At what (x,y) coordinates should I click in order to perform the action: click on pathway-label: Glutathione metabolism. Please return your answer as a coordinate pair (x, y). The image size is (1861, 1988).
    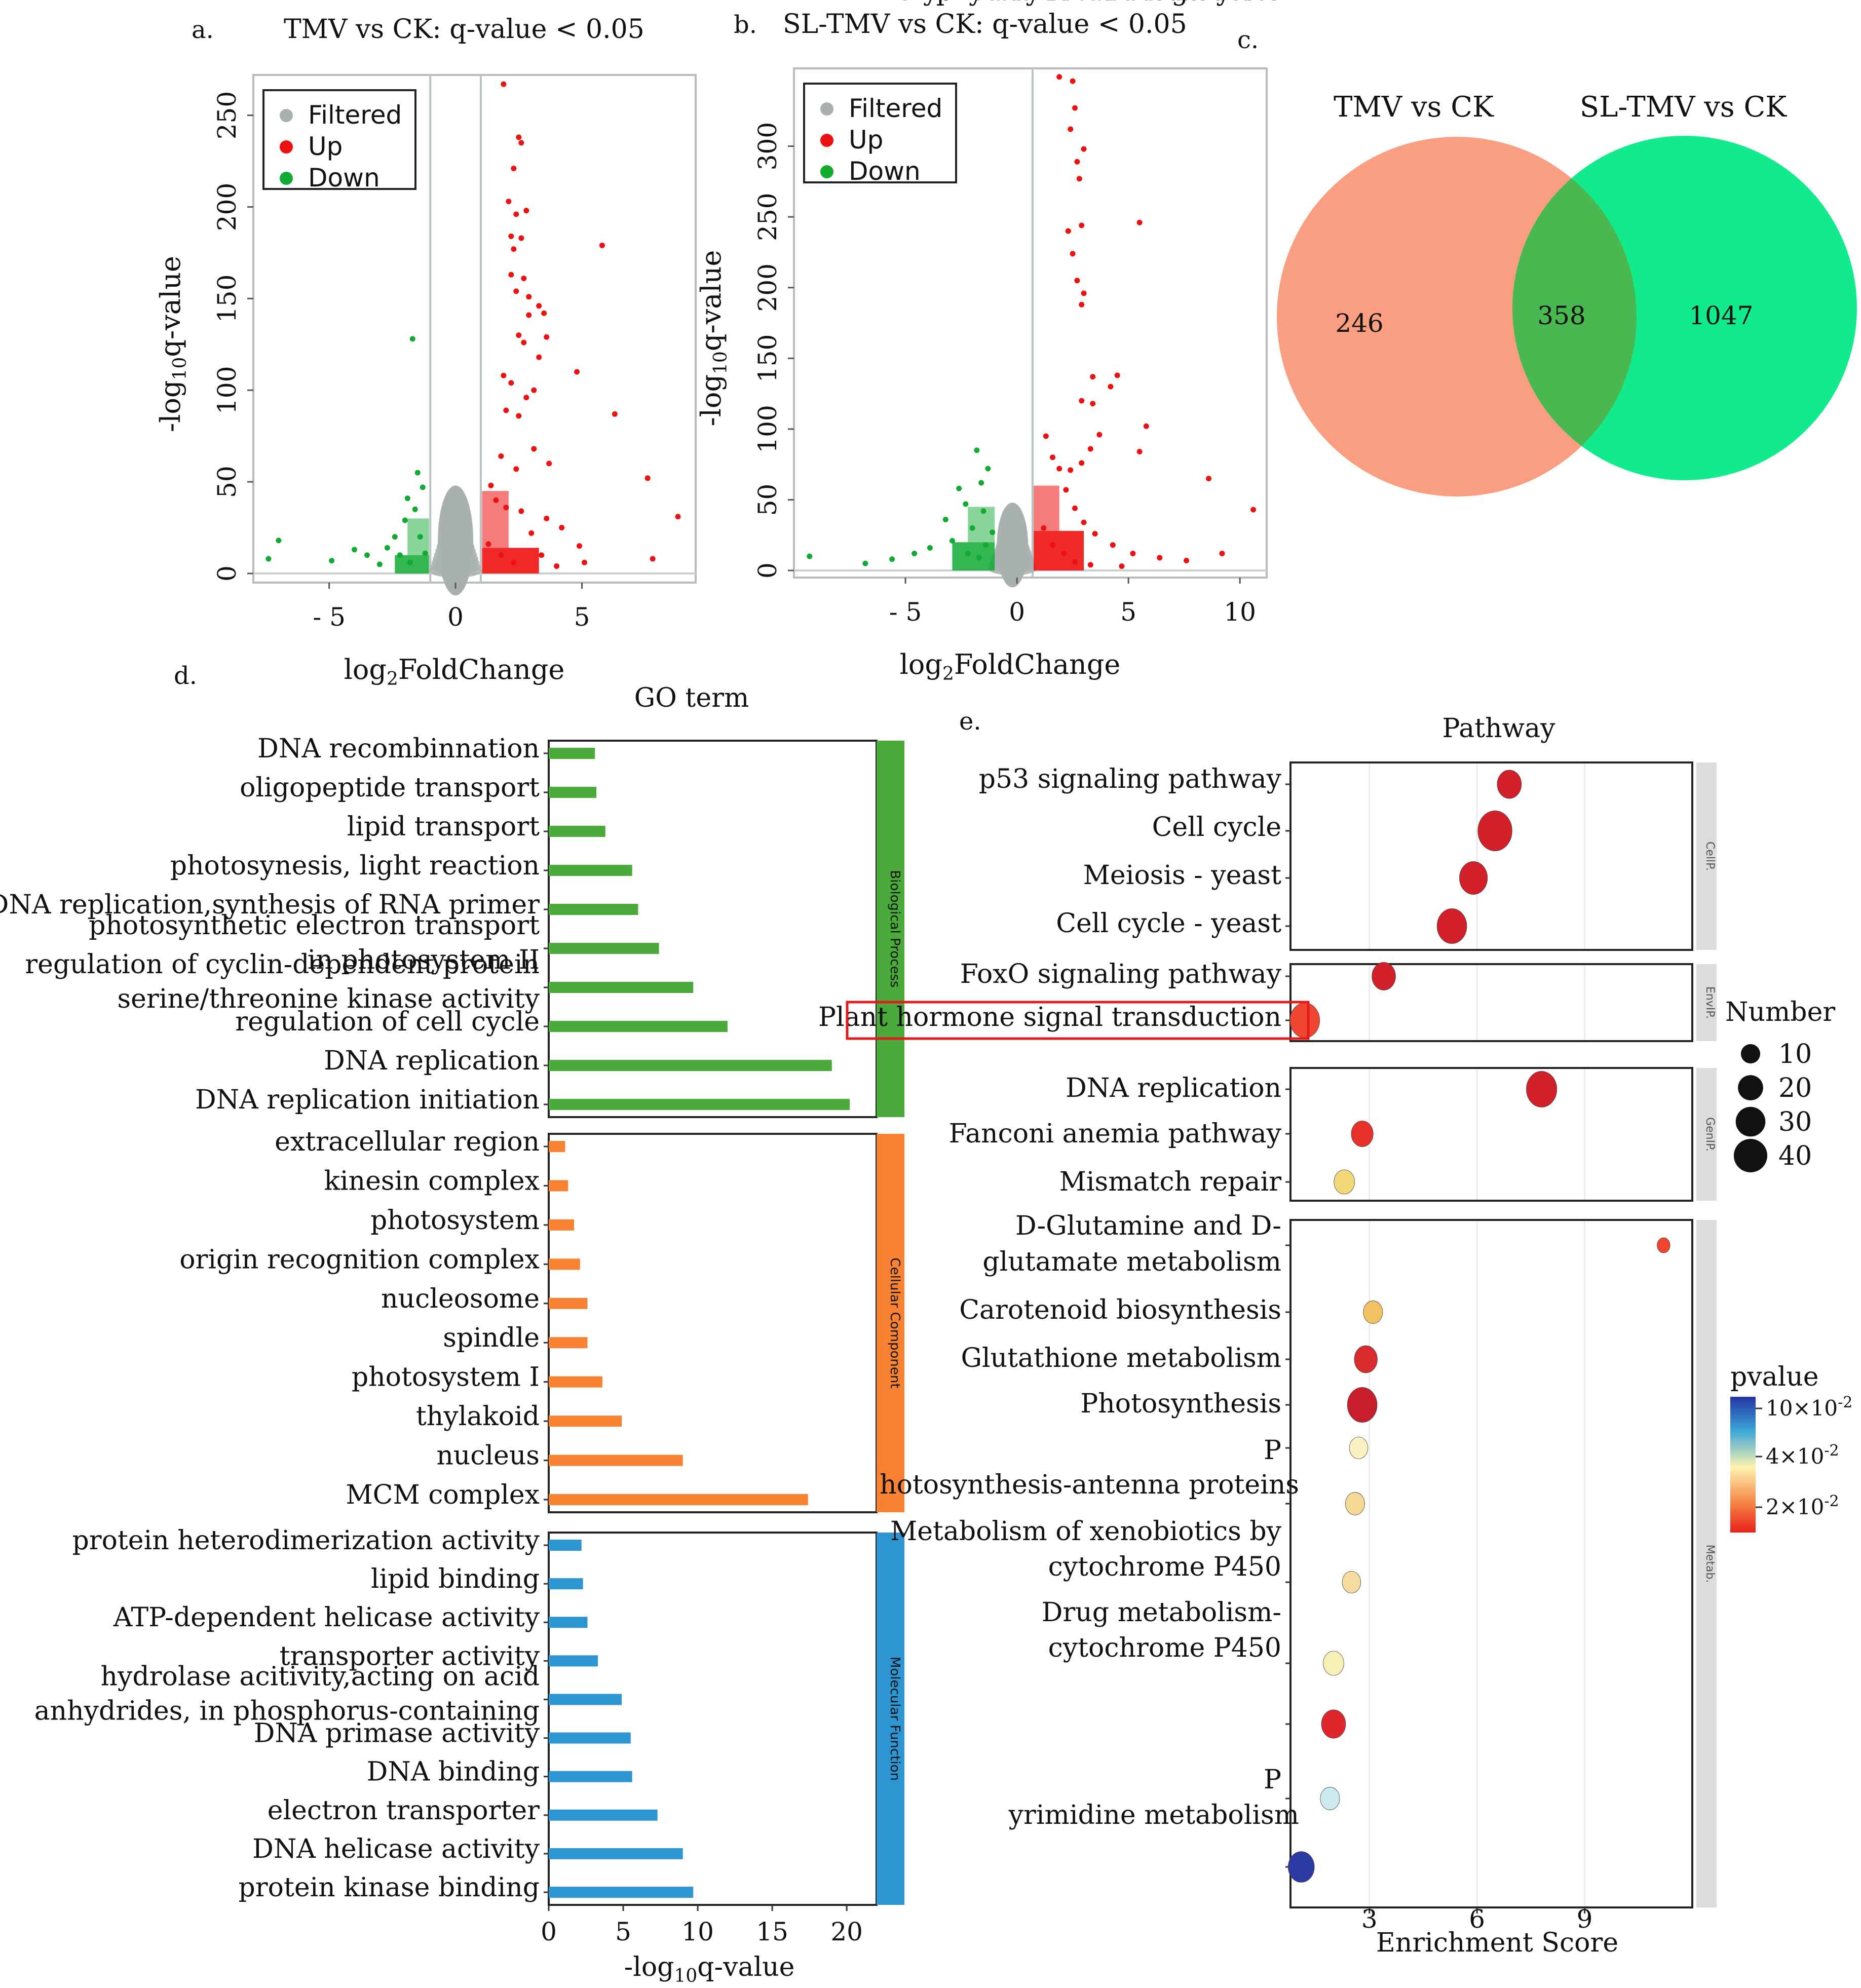
    Looking at the image, I should click on (1121, 1358).